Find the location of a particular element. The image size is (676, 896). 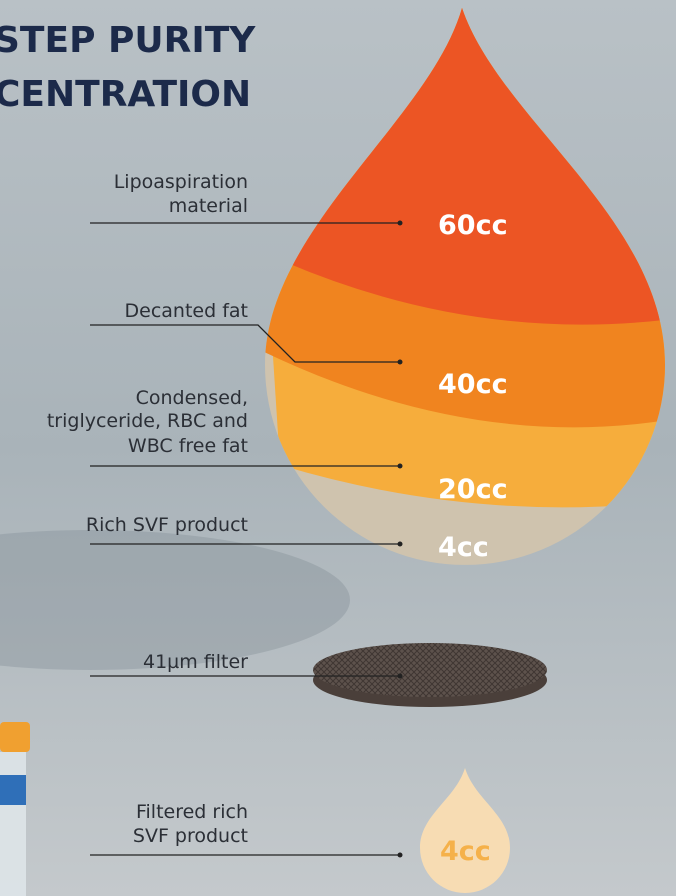

label: Condensed, is located at coordinates (192, 398).